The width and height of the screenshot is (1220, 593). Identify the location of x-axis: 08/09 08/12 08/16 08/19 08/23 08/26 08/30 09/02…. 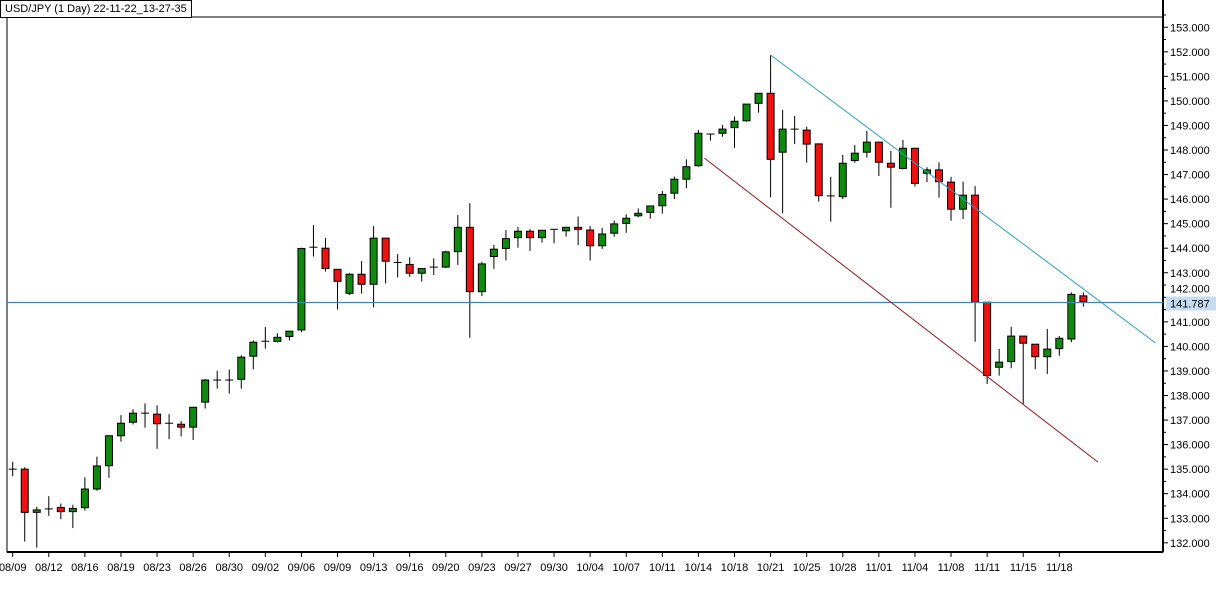
(536, 563).